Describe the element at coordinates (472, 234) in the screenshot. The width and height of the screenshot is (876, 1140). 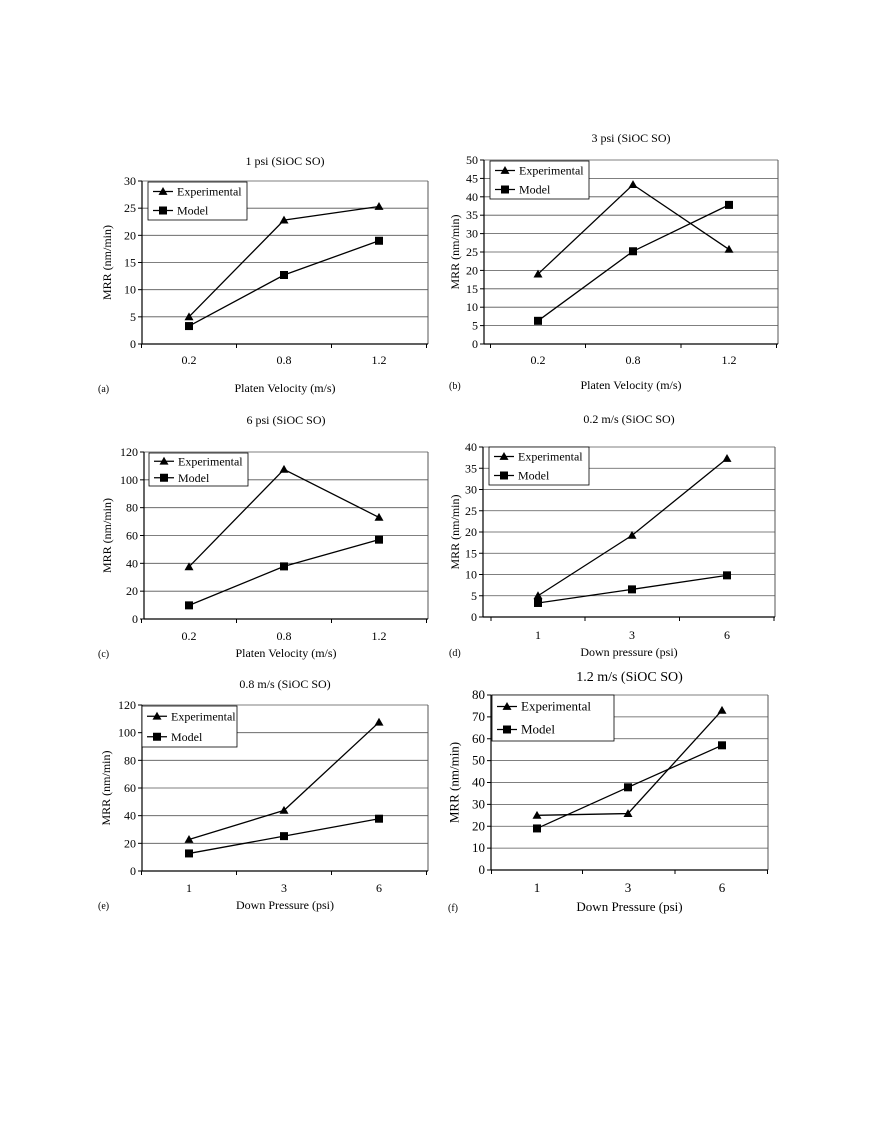
I see `y-tick-label: 30` at that location.